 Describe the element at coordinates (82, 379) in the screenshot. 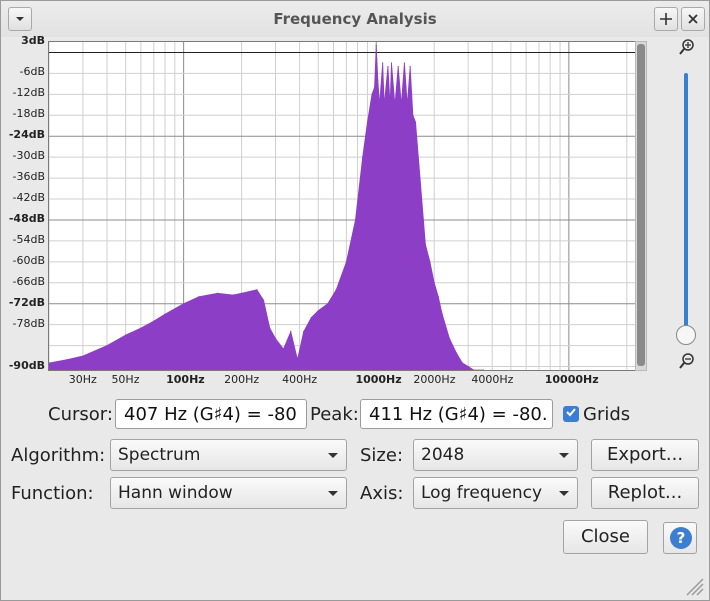

I see `x-tick-label: 30Hz` at that location.